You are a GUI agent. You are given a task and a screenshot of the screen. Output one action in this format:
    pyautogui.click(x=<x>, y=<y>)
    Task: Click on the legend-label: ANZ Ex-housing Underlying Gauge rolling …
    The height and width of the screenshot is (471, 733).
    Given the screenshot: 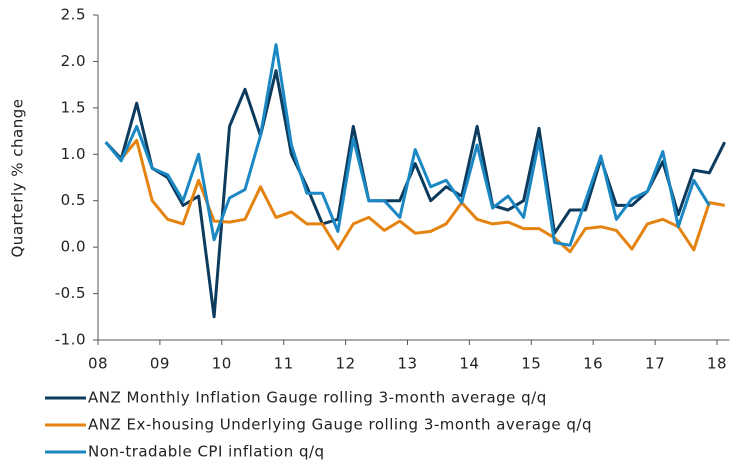 What is the action you would take?
    pyautogui.click(x=340, y=425)
    